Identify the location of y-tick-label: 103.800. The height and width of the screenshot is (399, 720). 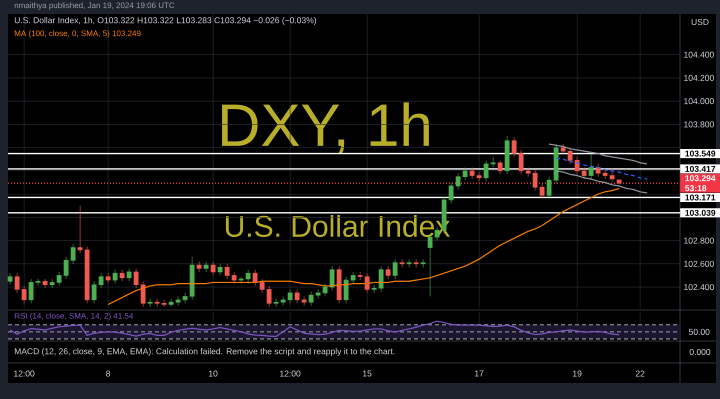
(699, 124).